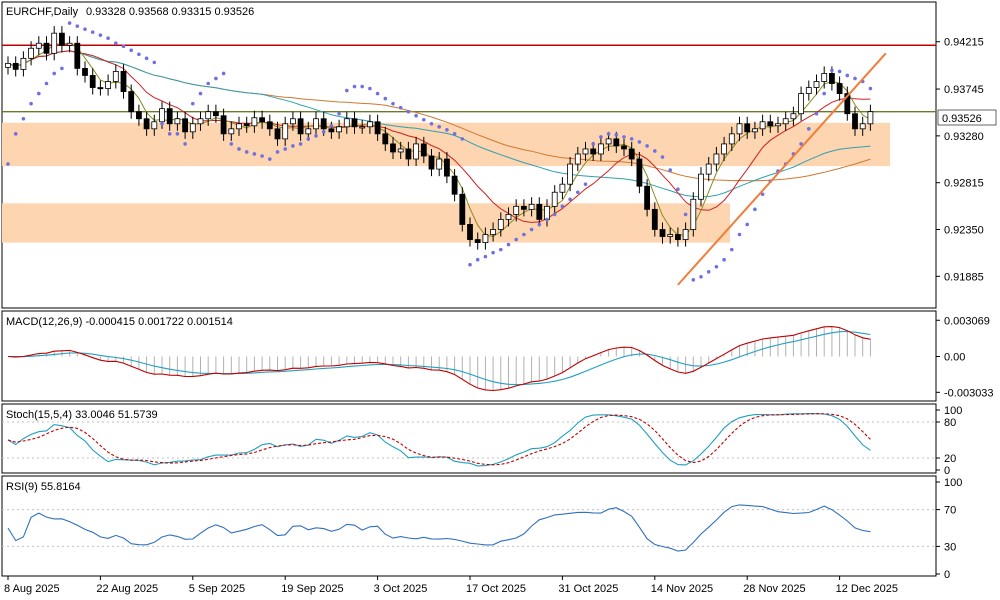 Image resolution: width=1000 pixels, height=600 pixels. What do you see at coordinates (774, 589) in the screenshot?
I see `date-tick-label: 28 Nov 2025` at bounding box center [774, 589].